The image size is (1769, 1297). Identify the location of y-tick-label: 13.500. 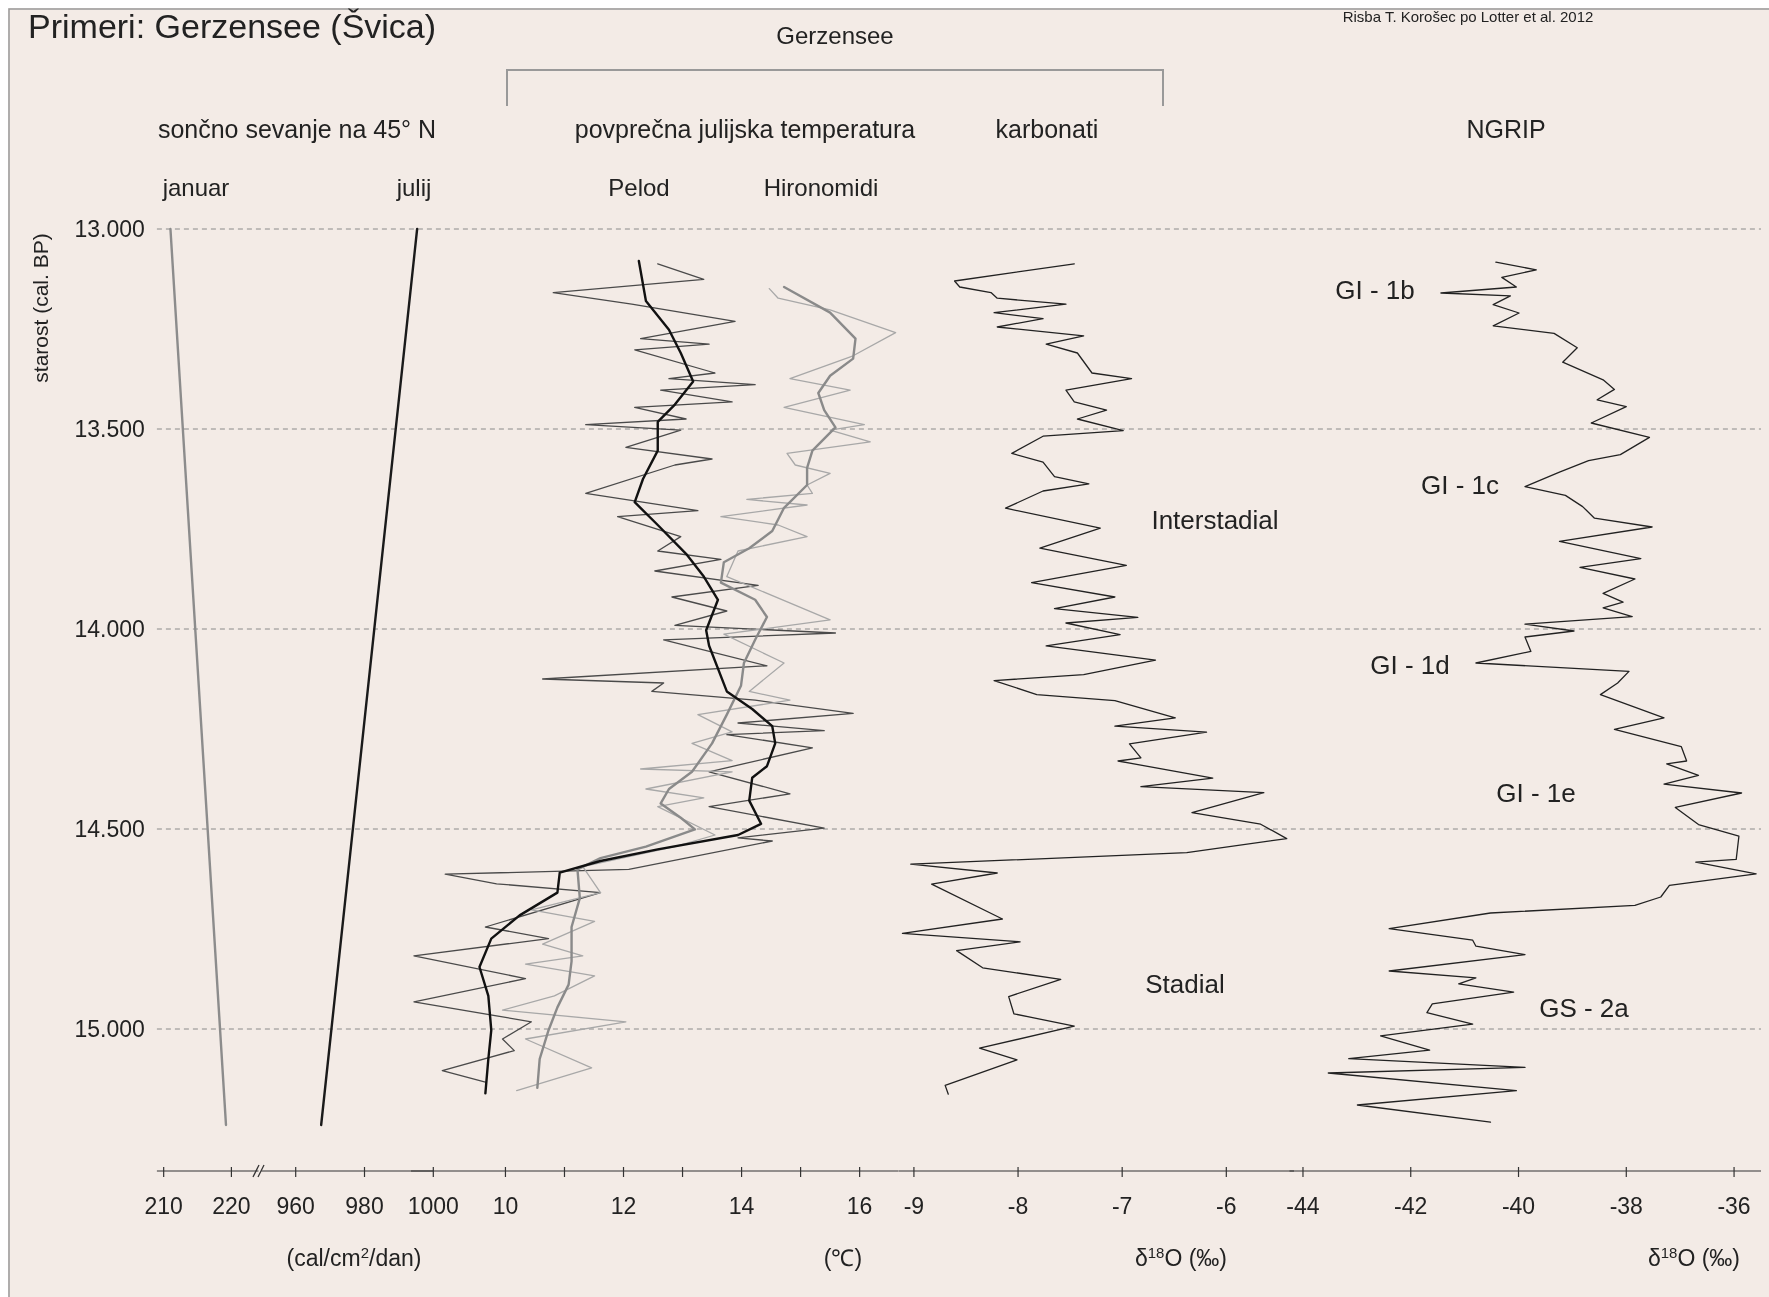
(109, 429).